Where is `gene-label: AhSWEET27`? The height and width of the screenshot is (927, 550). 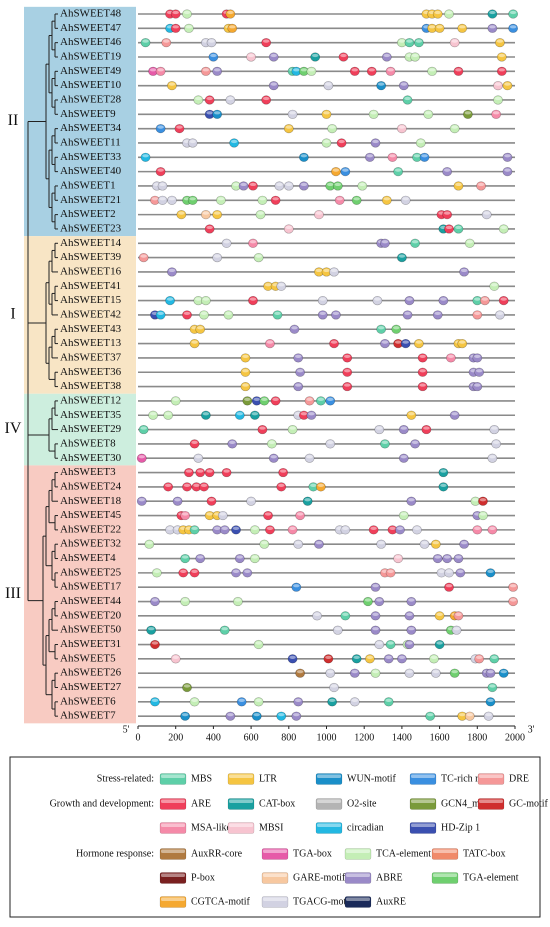 gene-label: AhSWEET27 is located at coordinates (91, 687).